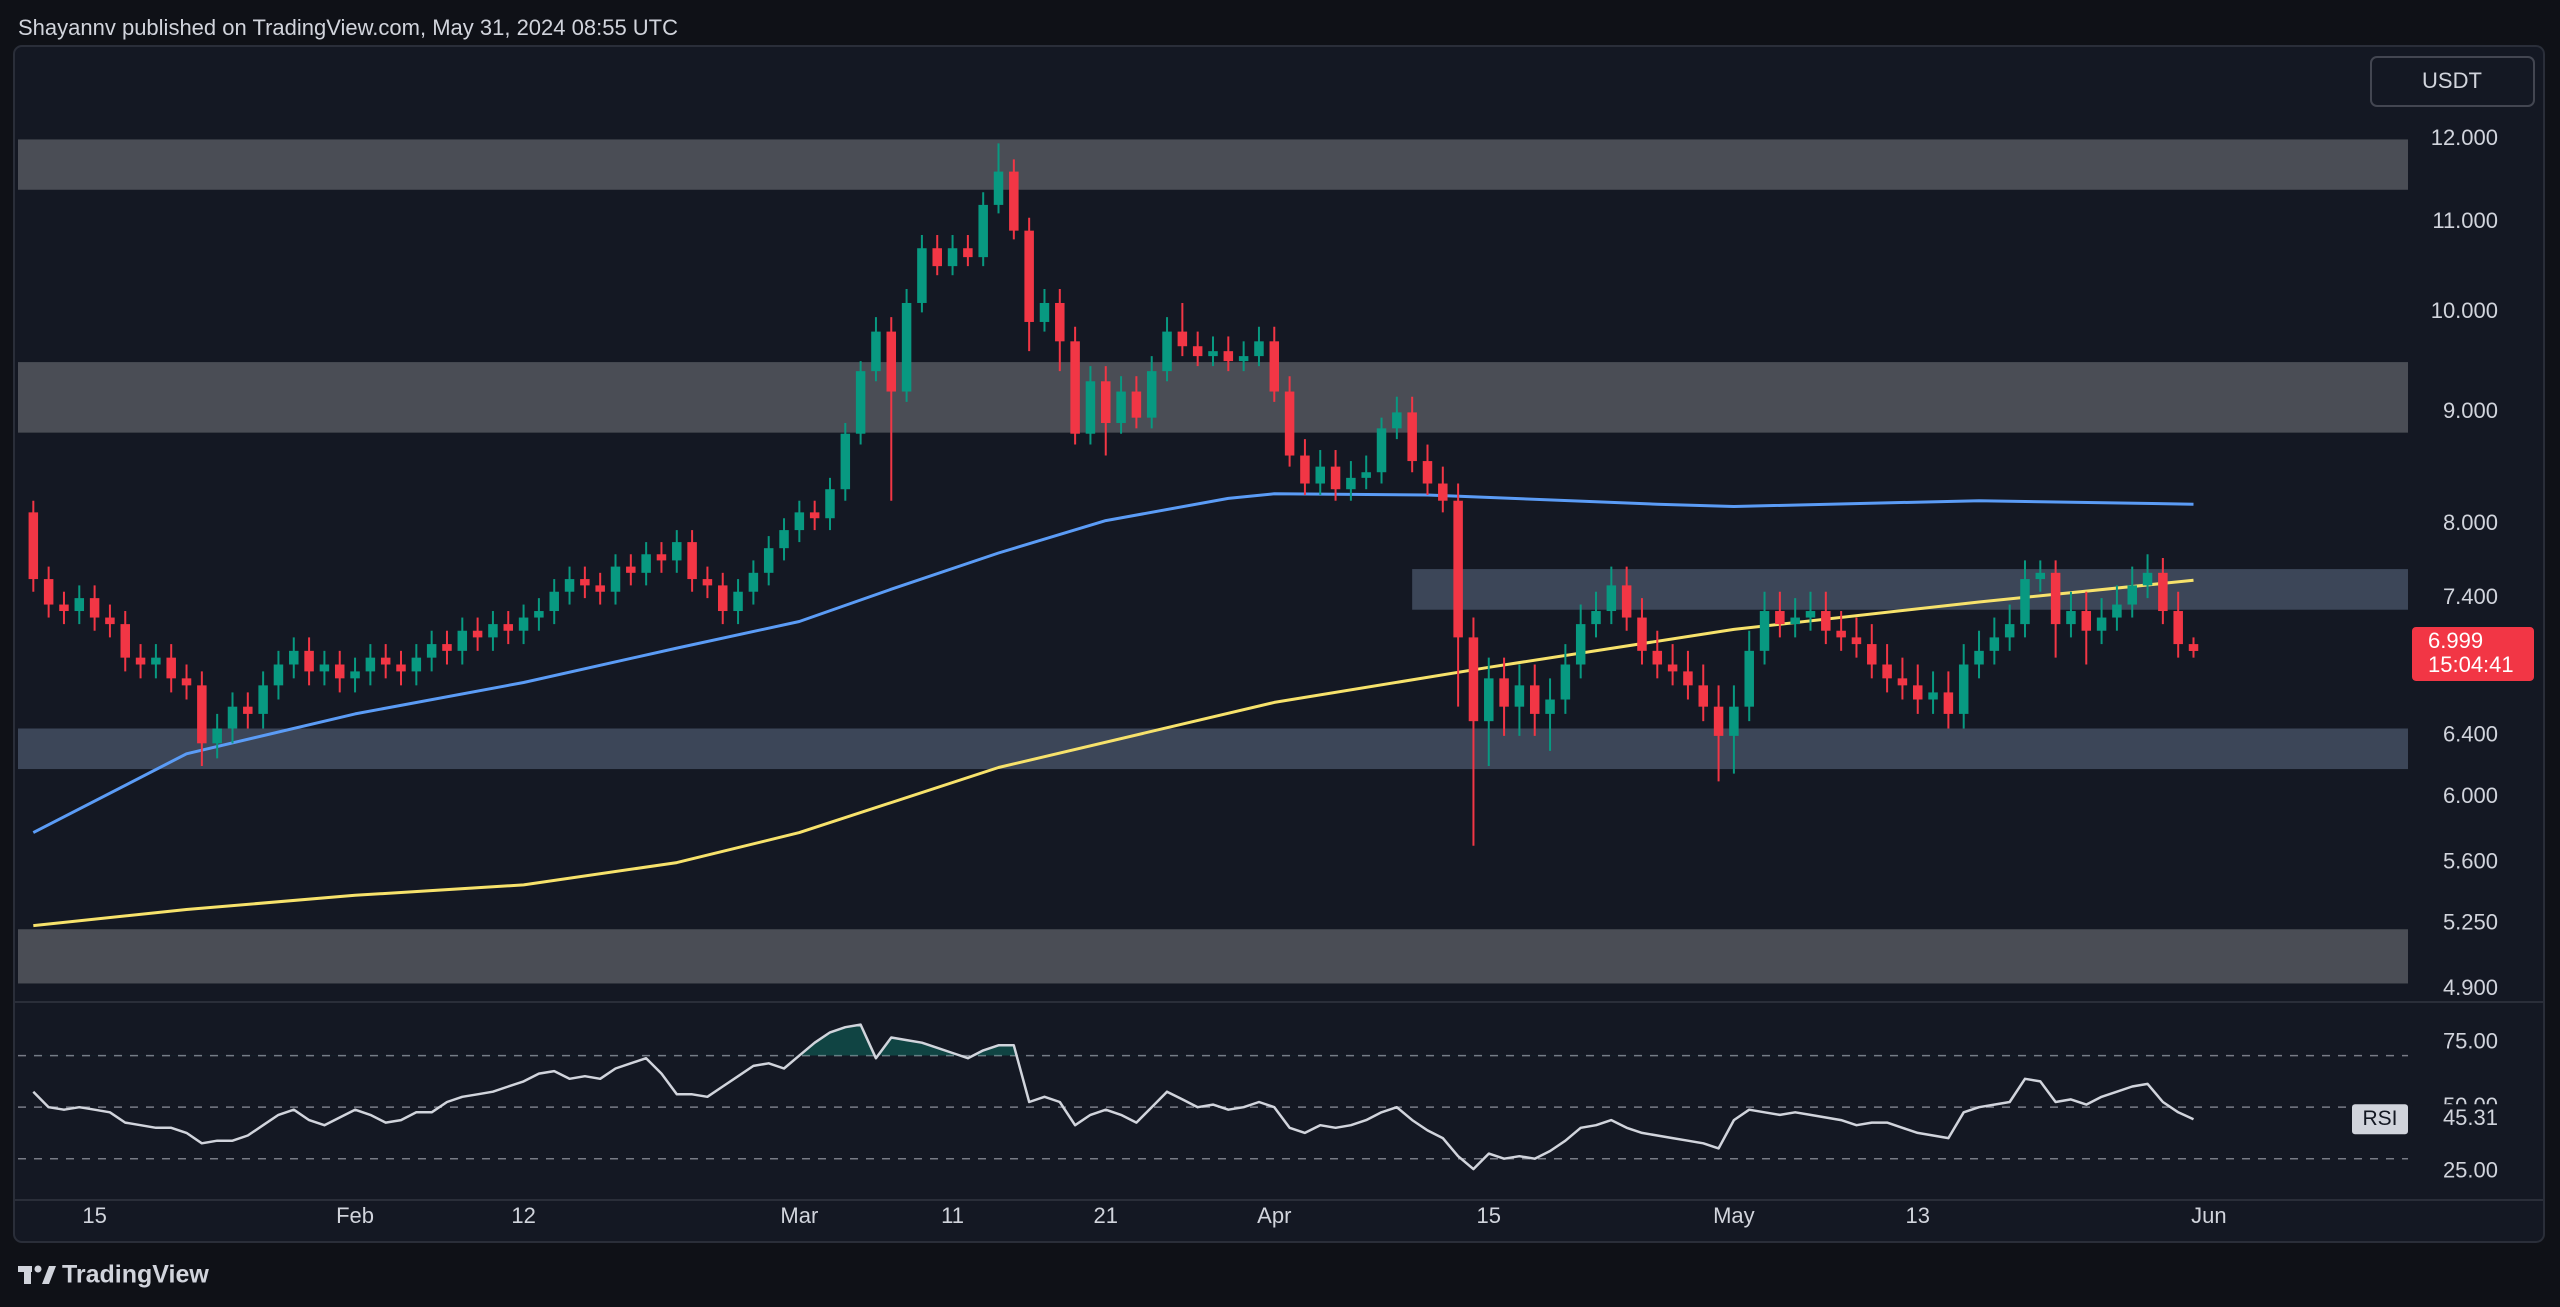  What do you see at coordinates (2208, 1215) in the screenshot?
I see `x-tick-label: Jun` at bounding box center [2208, 1215].